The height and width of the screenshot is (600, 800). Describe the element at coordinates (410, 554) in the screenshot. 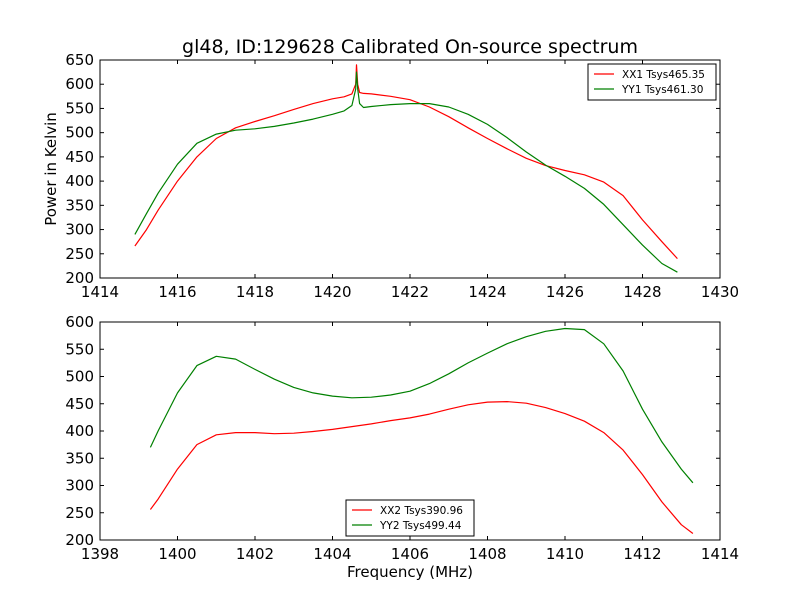

I see `x-tick-label: 1406` at that location.